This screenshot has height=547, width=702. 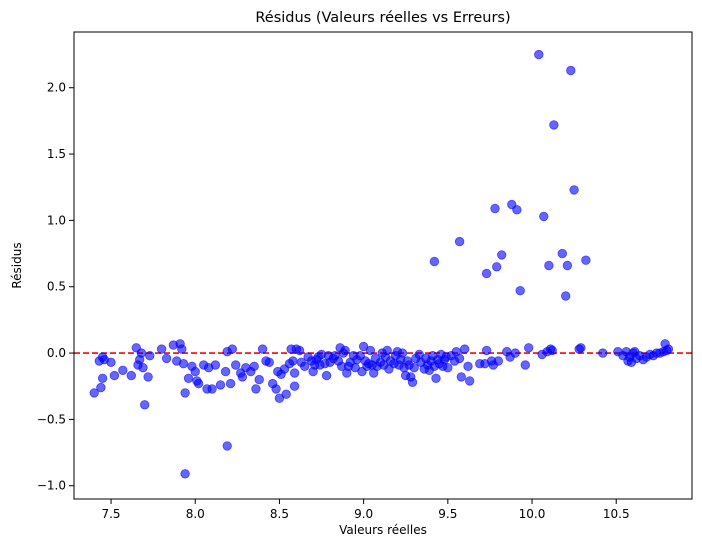 What do you see at coordinates (195, 514) in the screenshot?
I see `x-tick-label: 8.0` at bounding box center [195, 514].